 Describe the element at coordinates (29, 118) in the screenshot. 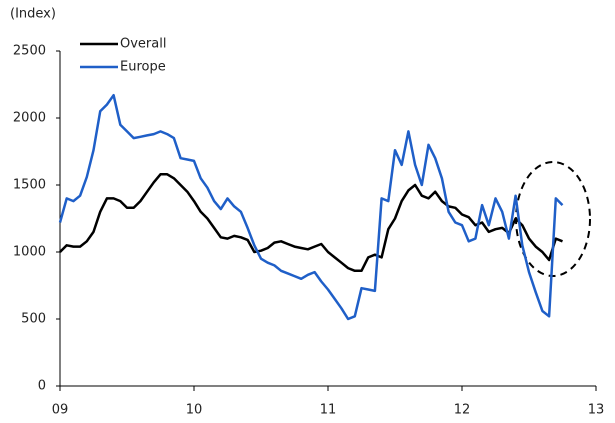

I see `y-tick-label: 2000` at that location.